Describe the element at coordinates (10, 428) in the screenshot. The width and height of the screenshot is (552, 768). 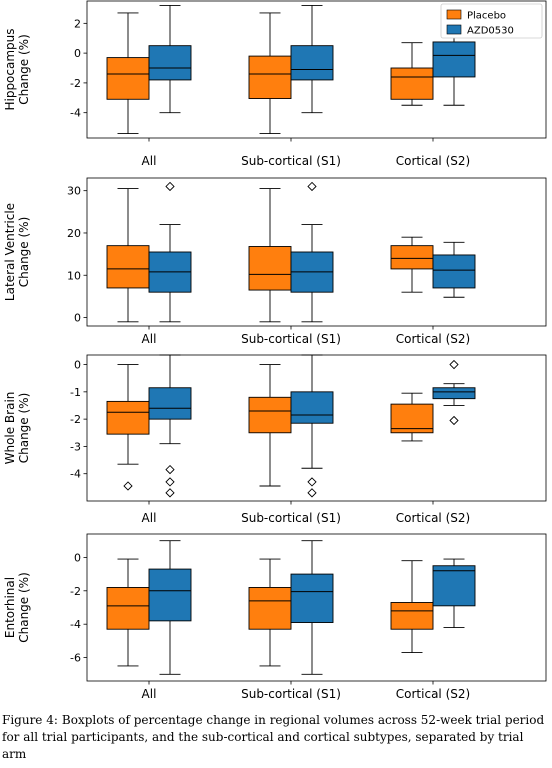
I see `y-axis-label: Whole Brain` at that location.